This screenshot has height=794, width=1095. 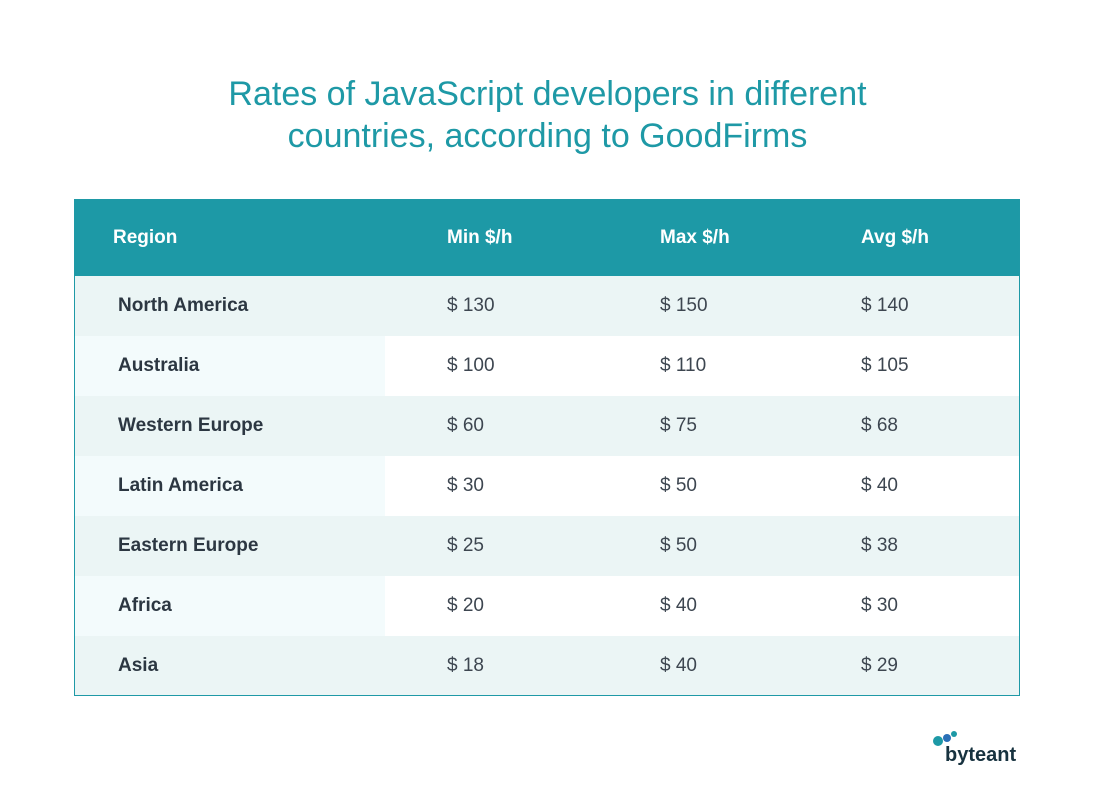 I want to click on region-cell: Australia, so click(x=230, y=366).